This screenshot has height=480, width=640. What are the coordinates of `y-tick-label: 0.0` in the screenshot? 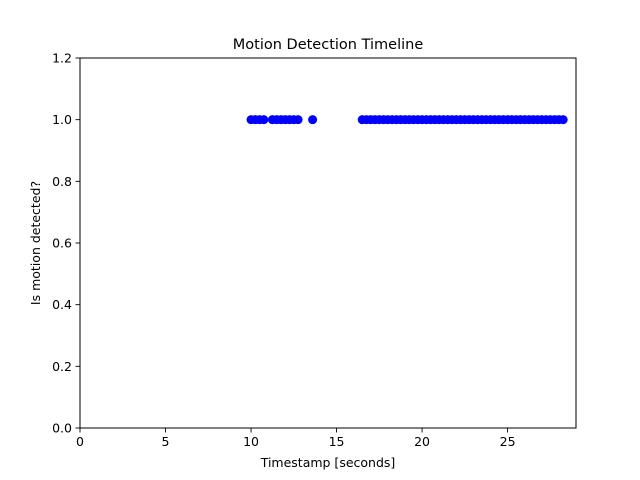 It's located at (62, 428).